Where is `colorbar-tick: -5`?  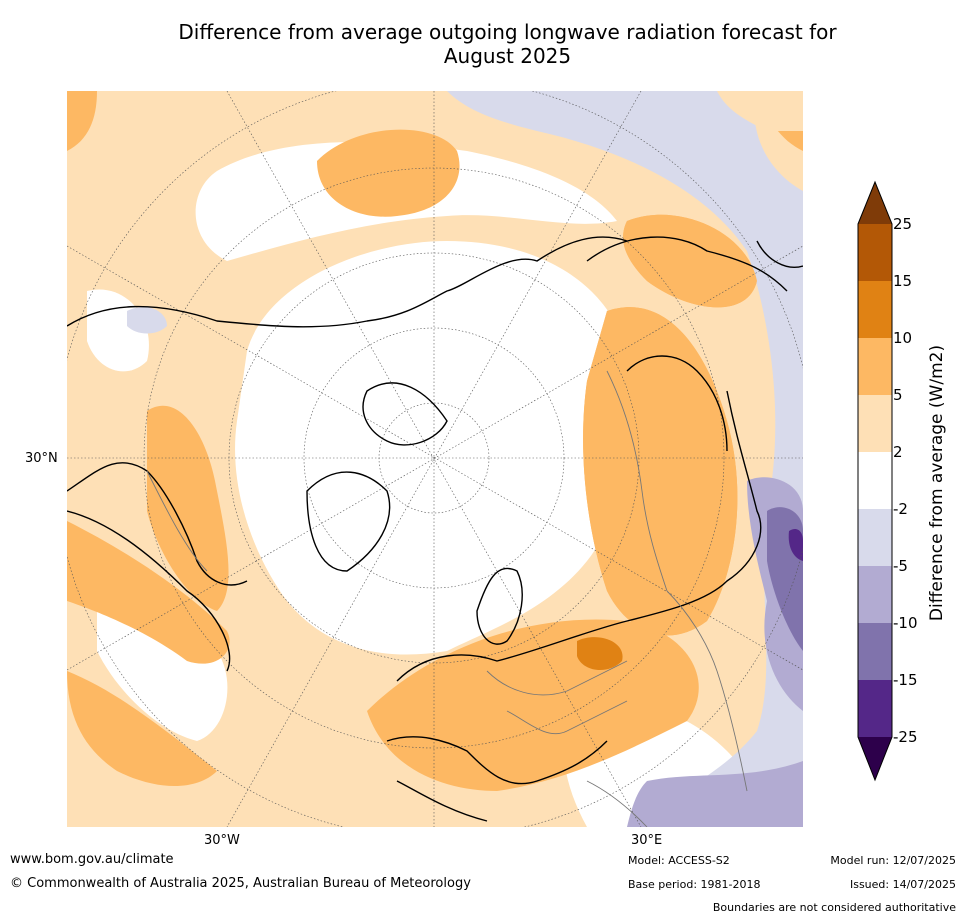 colorbar-tick: -5 is located at coordinates (900, 566).